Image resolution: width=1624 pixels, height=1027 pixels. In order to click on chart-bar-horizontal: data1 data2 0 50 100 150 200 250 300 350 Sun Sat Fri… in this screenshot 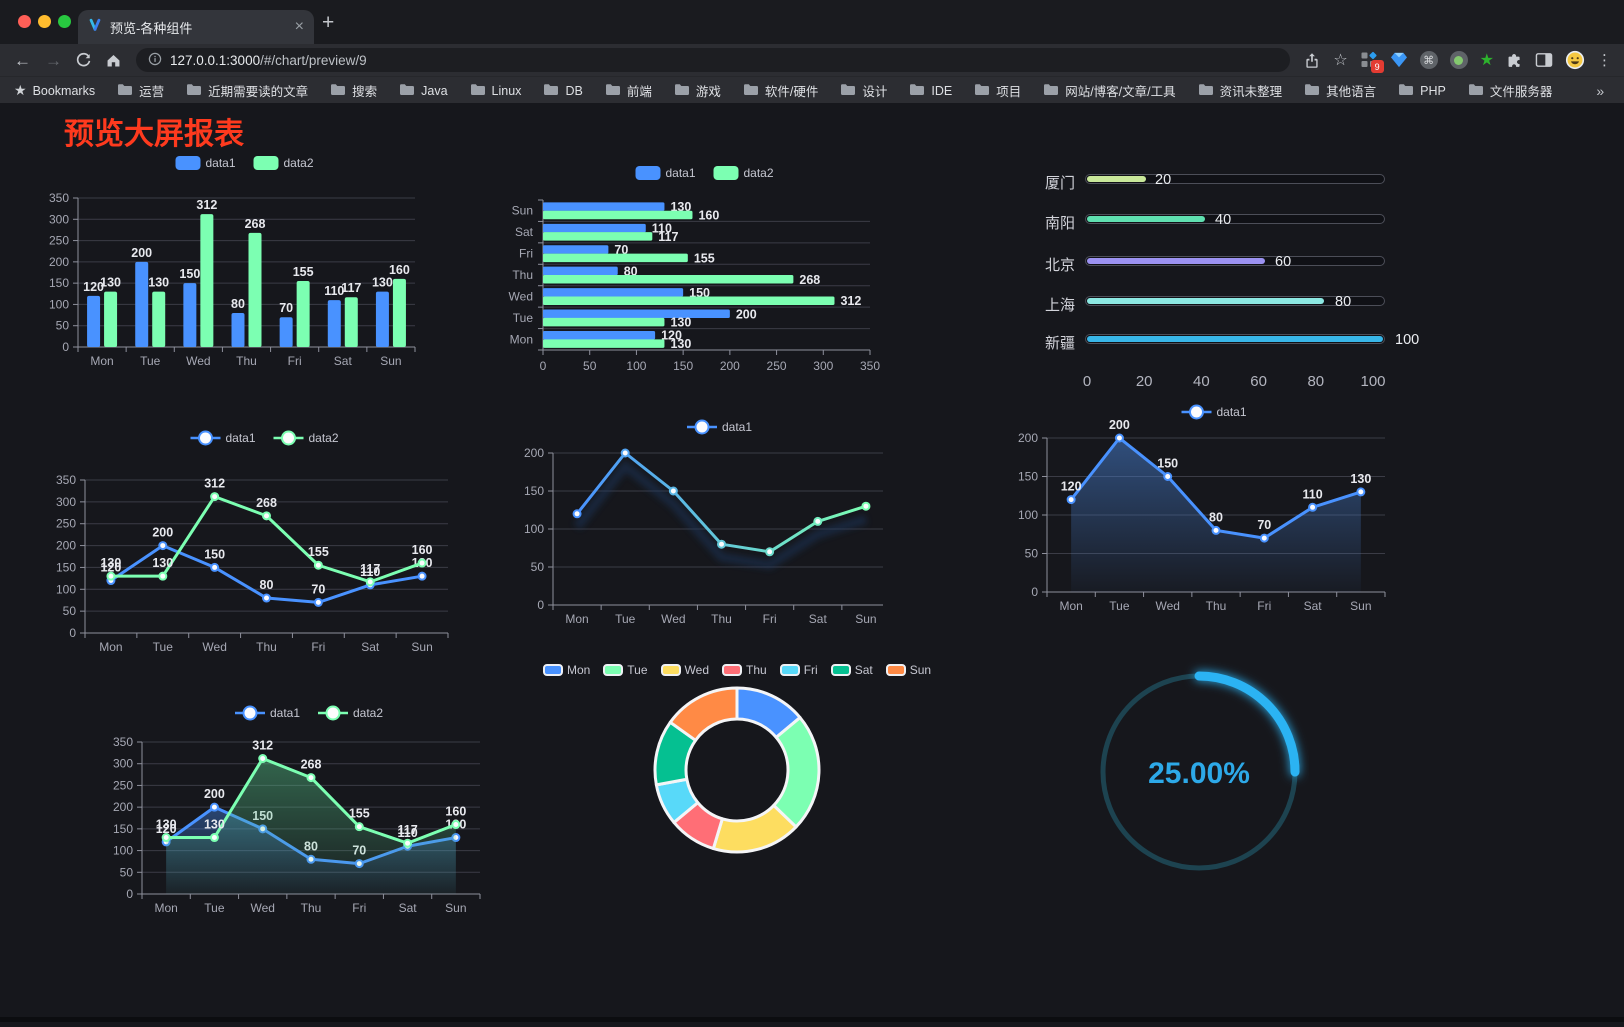, I will do `click(694, 263)`.